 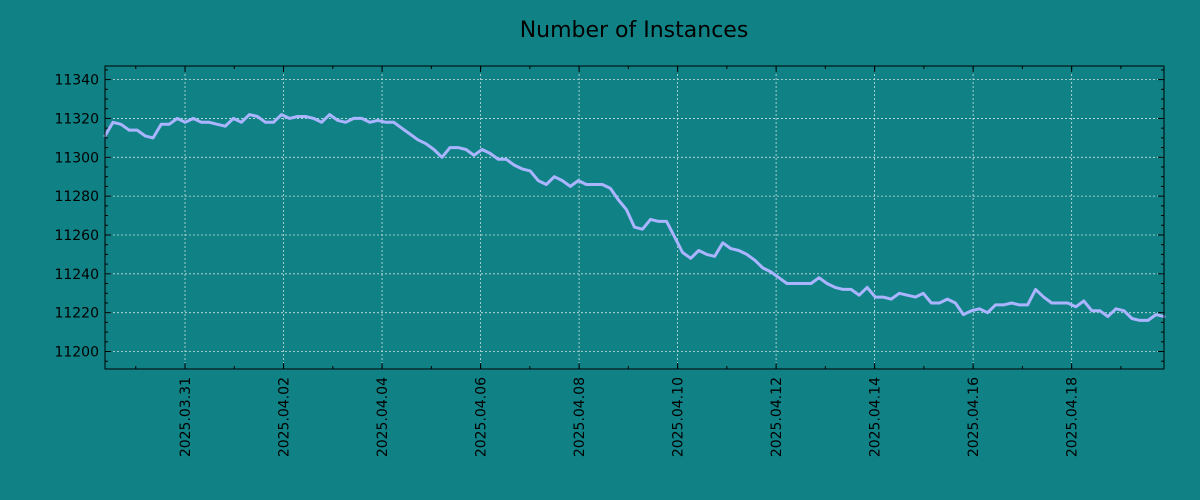 I want to click on x-tick-label: 2025.04.02, so click(x=285, y=417).